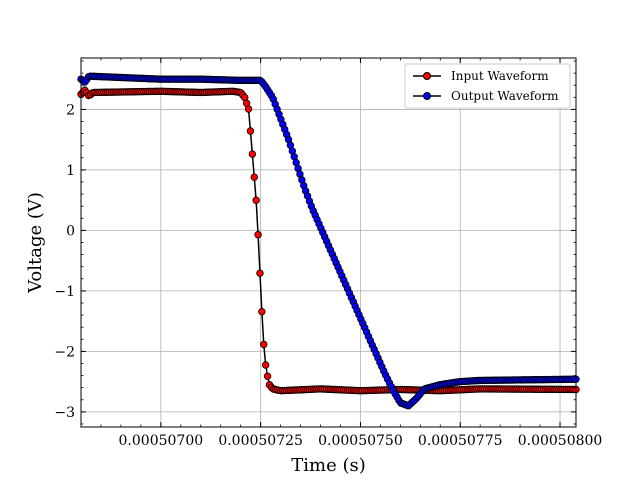 The width and height of the screenshot is (640, 480). Describe the element at coordinates (70, 110) in the screenshot. I see `y-tick-label: 2` at that location.